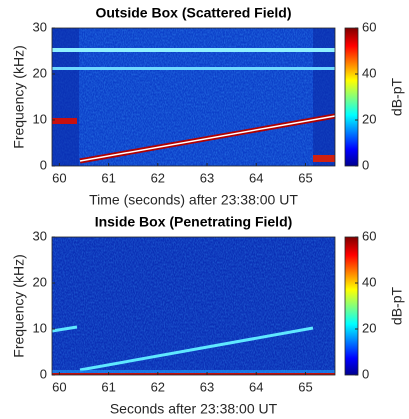 The height and width of the screenshot is (419, 409). What do you see at coordinates (193, 13) in the screenshot?
I see `chart-title: Outside Box (Scattered Field)` at bounding box center [193, 13].